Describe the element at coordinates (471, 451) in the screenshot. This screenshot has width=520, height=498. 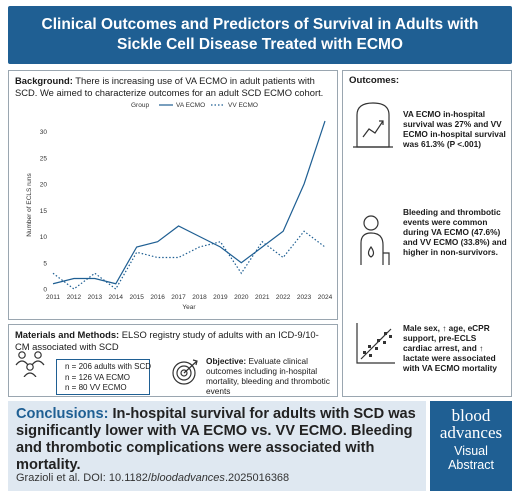
I see `logo-word-visual: Visual` at that location.